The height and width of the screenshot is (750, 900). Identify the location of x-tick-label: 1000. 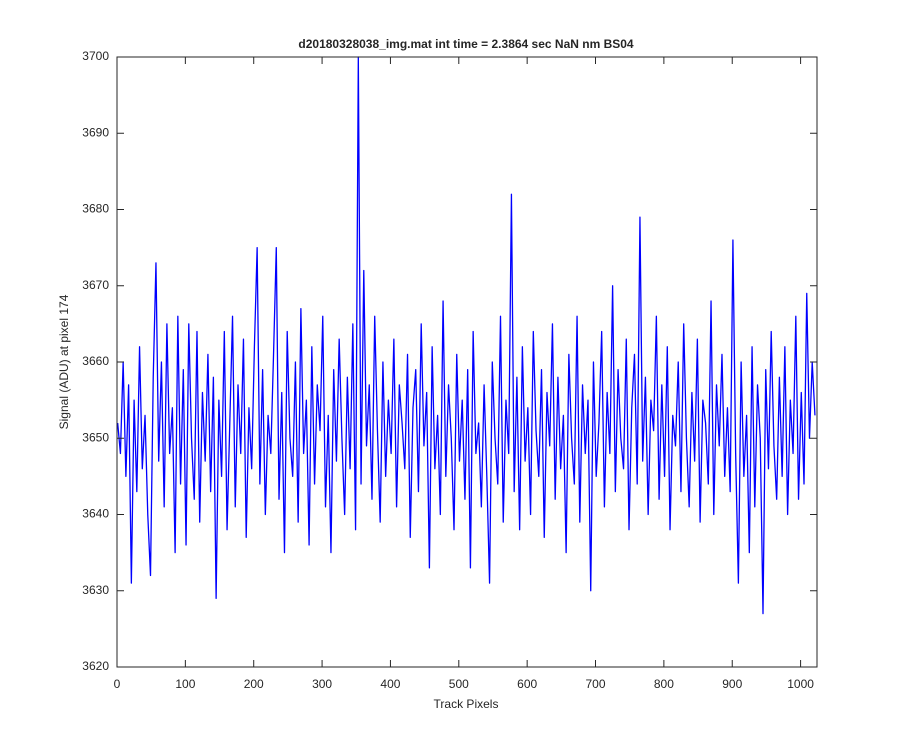
(800, 684).